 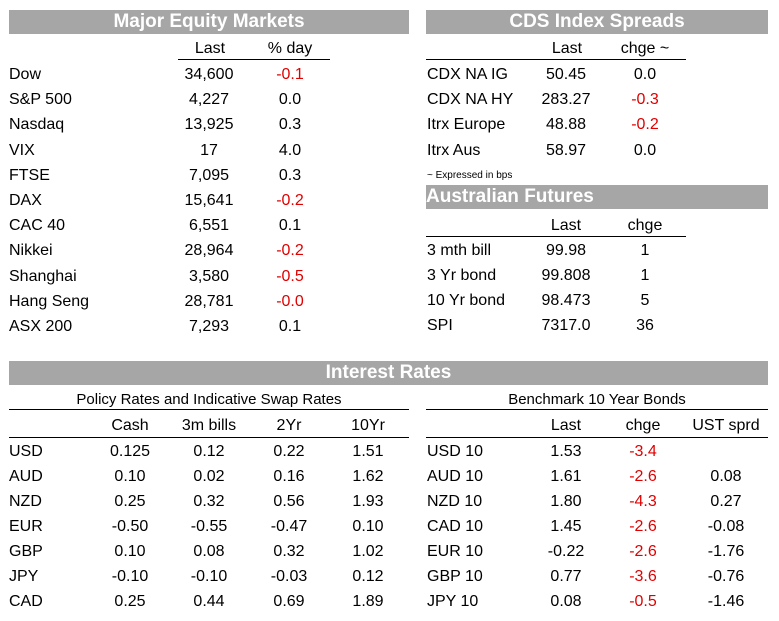 What do you see at coordinates (290, 226) in the screenshot?
I see `equity-row-chg: 0.1` at bounding box center [290, 226].